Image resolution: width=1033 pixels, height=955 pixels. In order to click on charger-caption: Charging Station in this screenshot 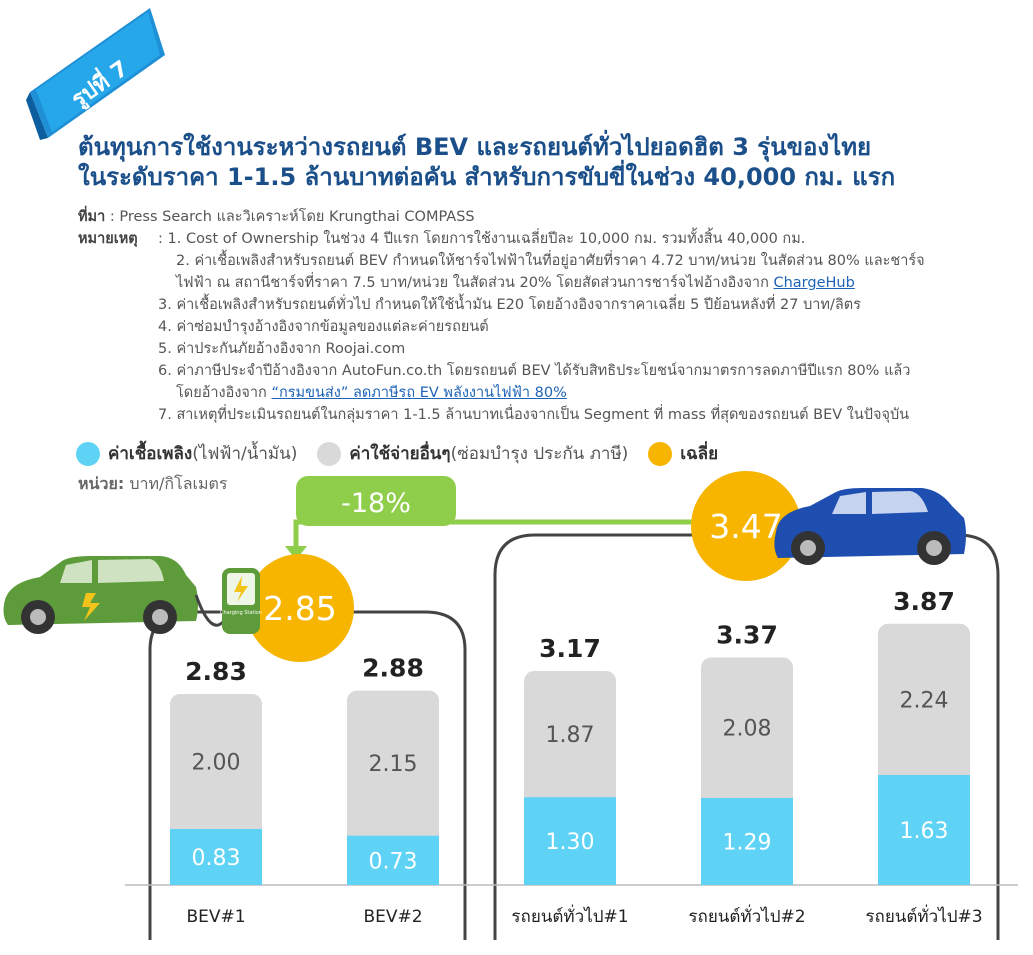, I will do `click(241, 613)`.